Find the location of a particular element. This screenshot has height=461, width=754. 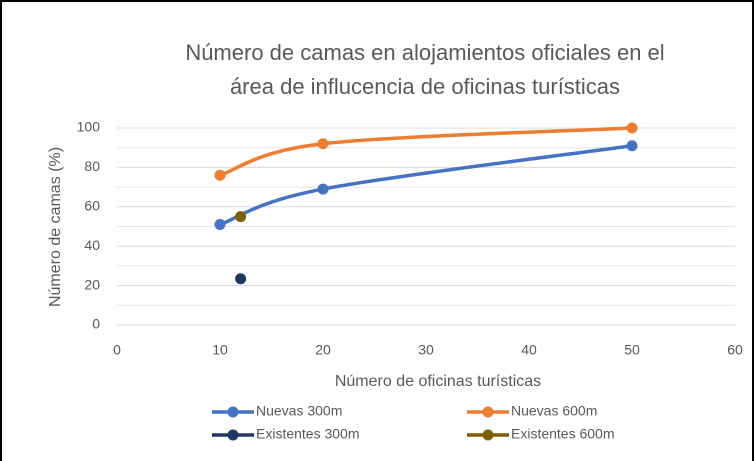

x-axis-label: Número de oficinas turísticas is located at coordinates (438, 381).